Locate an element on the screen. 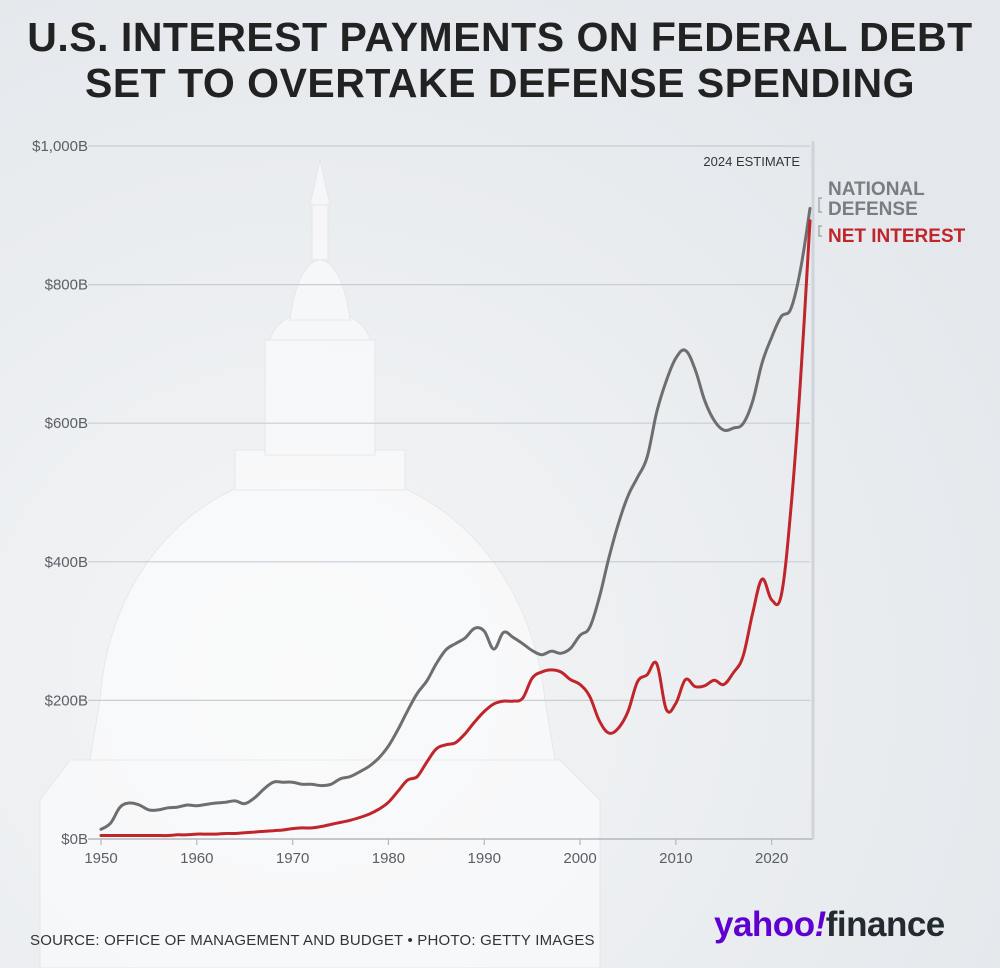  x-tick-label: 2010 is located at coordinates (675, 858).